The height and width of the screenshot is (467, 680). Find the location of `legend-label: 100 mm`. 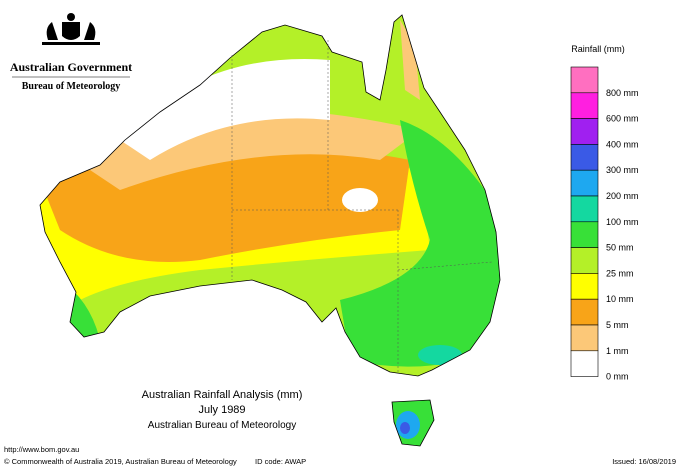

legend-label: 100 mm is located at coordinates (622, 222).